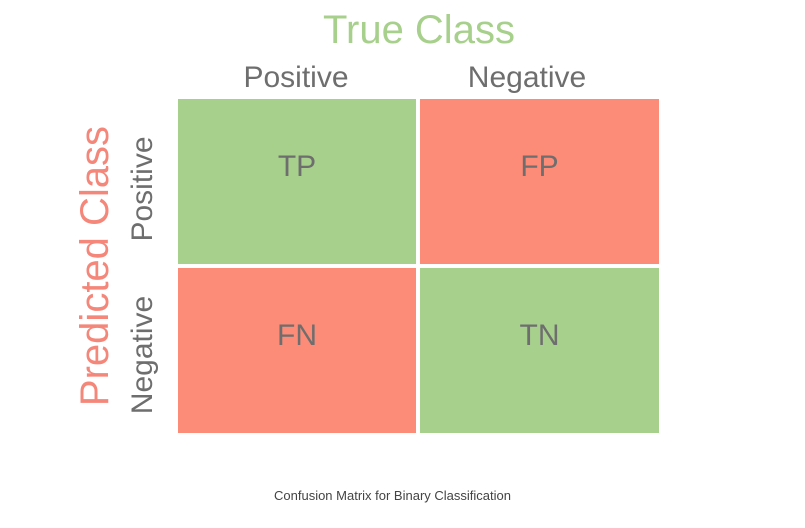  Describe the element at coordinates (297, 166) in the screenshot. I see `cell-true-positive-label: TP` at that location.